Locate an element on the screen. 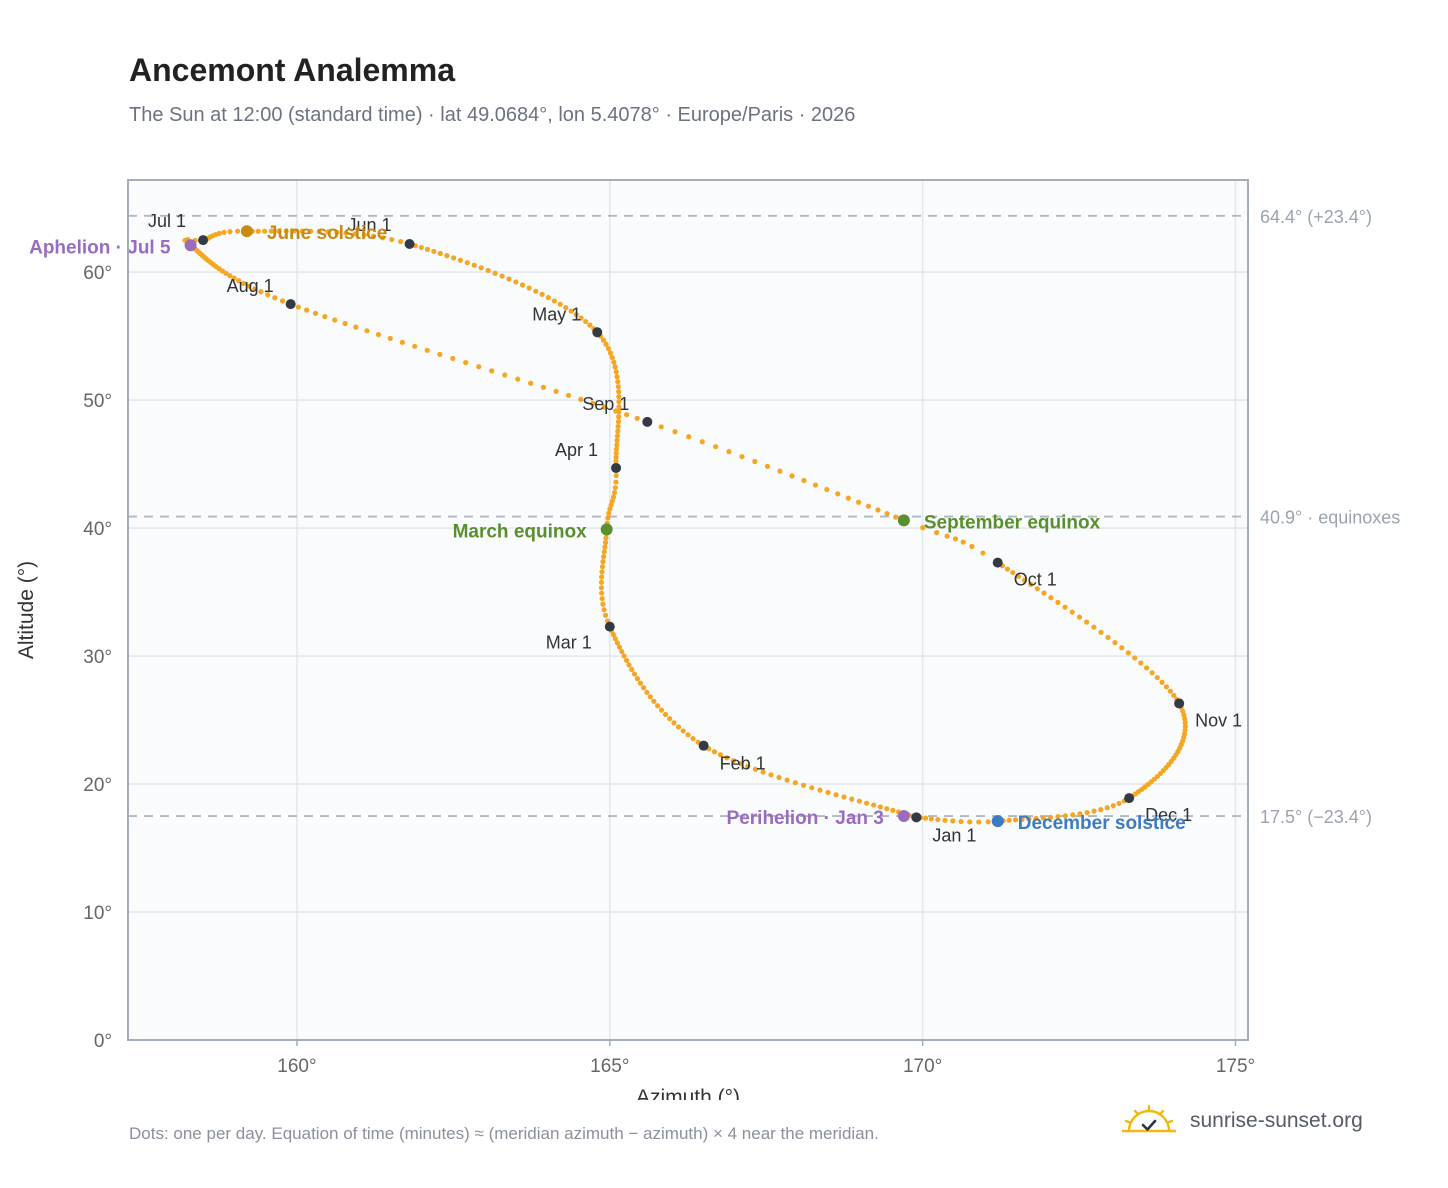 The image size is (1448, 1188). month-marker-label: Jun 1 is located at coordinates (370, 225).